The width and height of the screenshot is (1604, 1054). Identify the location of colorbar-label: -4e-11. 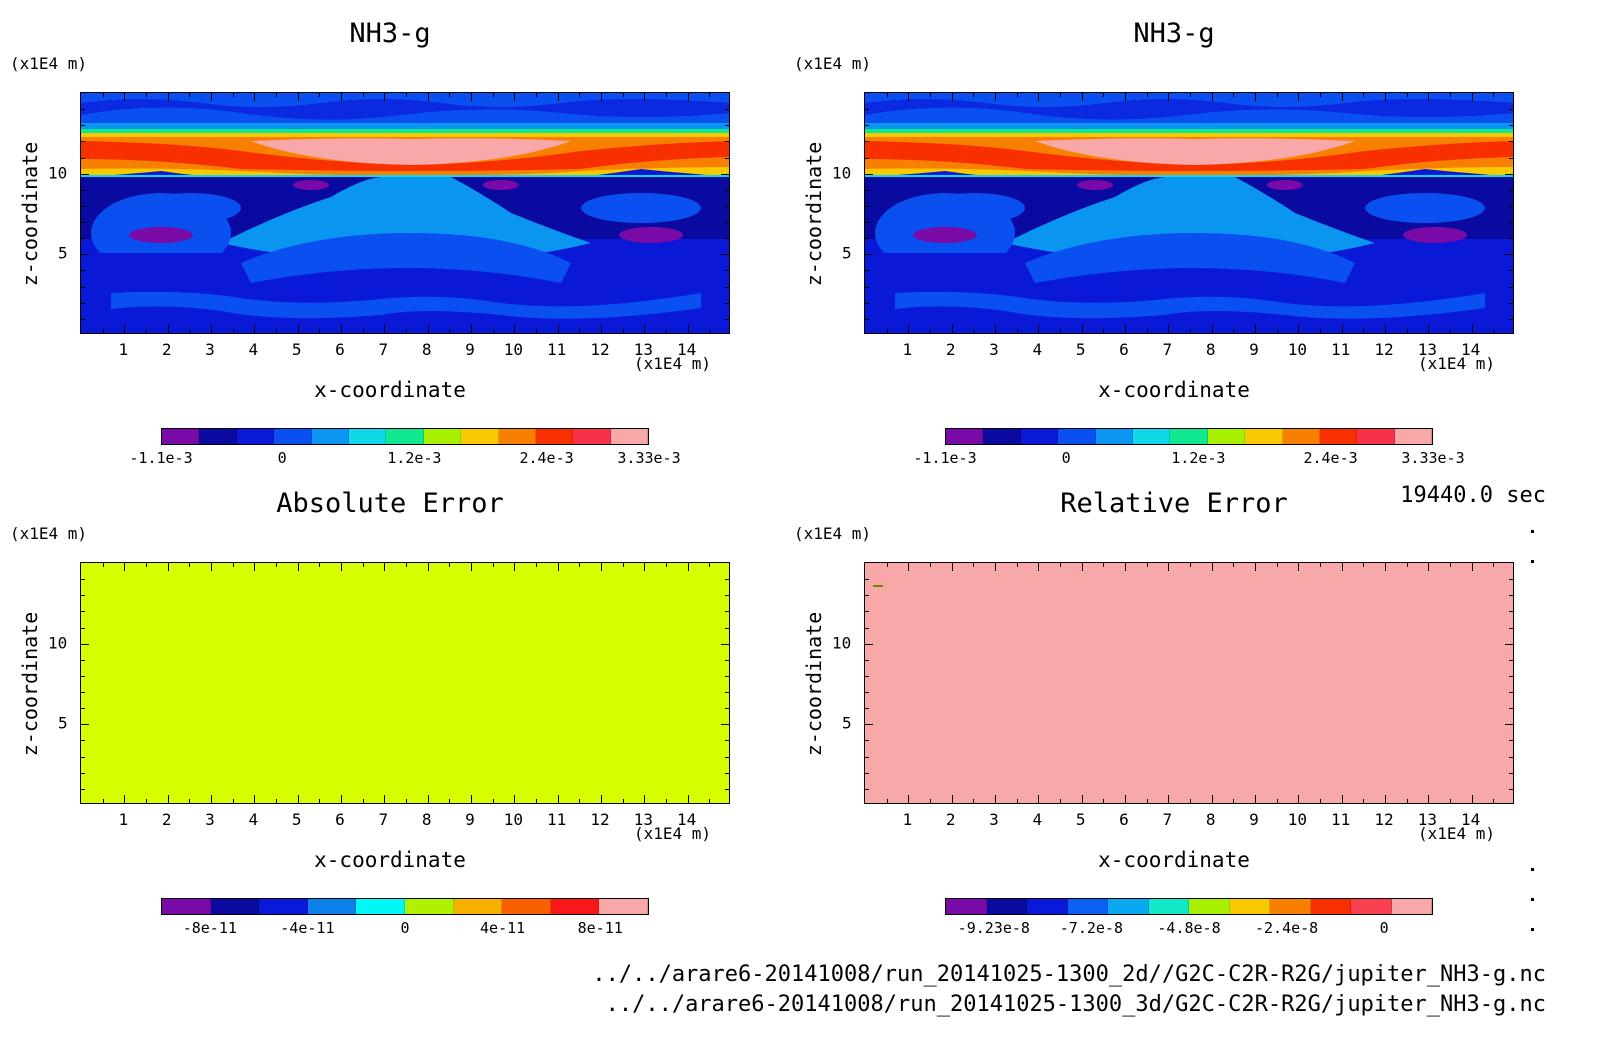
(307, 928).